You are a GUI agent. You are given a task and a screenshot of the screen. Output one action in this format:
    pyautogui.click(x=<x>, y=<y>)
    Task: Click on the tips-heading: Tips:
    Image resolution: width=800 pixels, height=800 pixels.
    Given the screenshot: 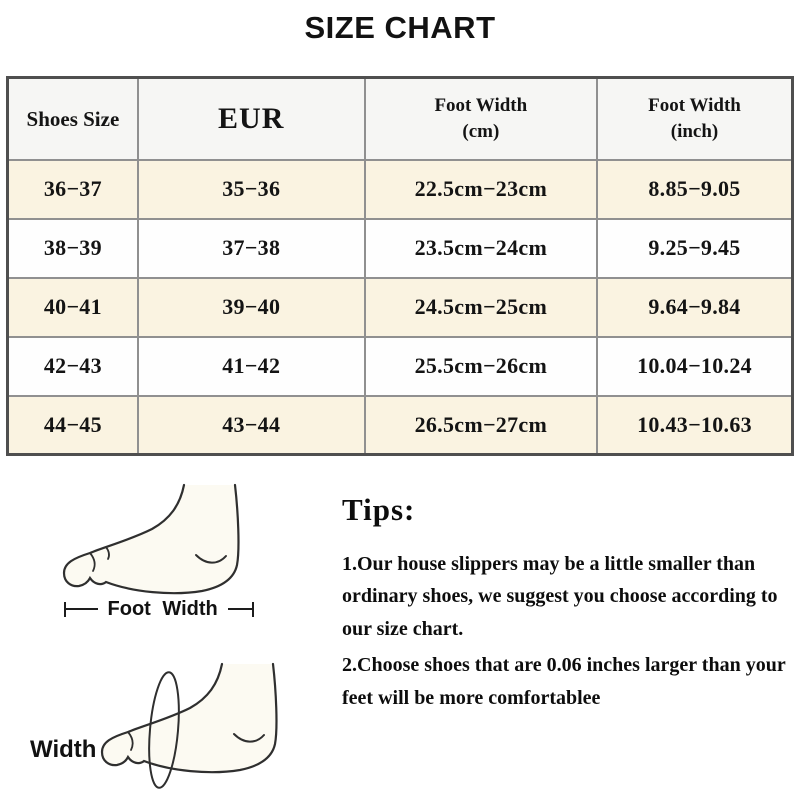 What is the action you would take?
    pyautogui.click(x=379, y=509)
    